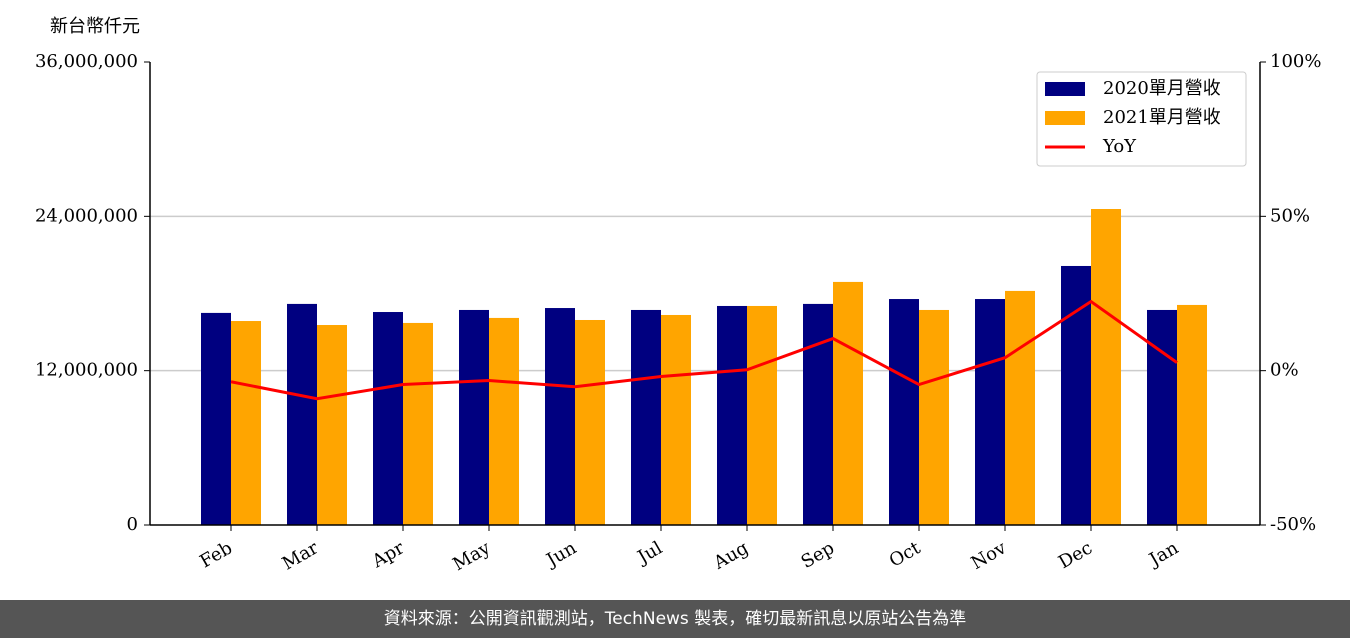  I want to click on y-tick-label: 0, so click(132, 524).